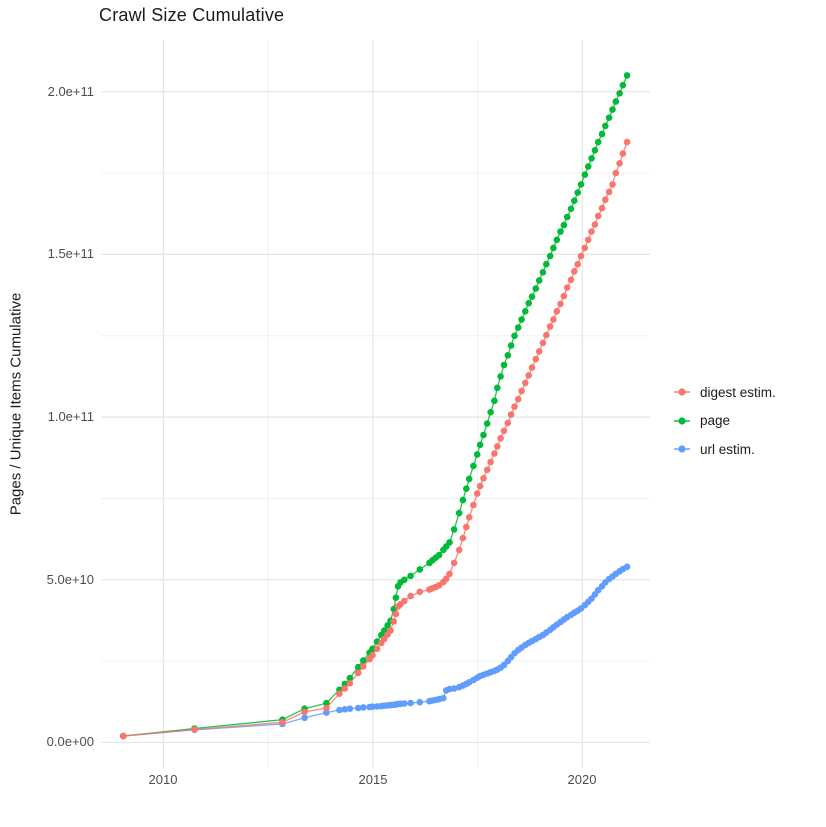 This screenshot has width=826, height=827. I want to click on legend-item-url: url estim., so click(723, 449).